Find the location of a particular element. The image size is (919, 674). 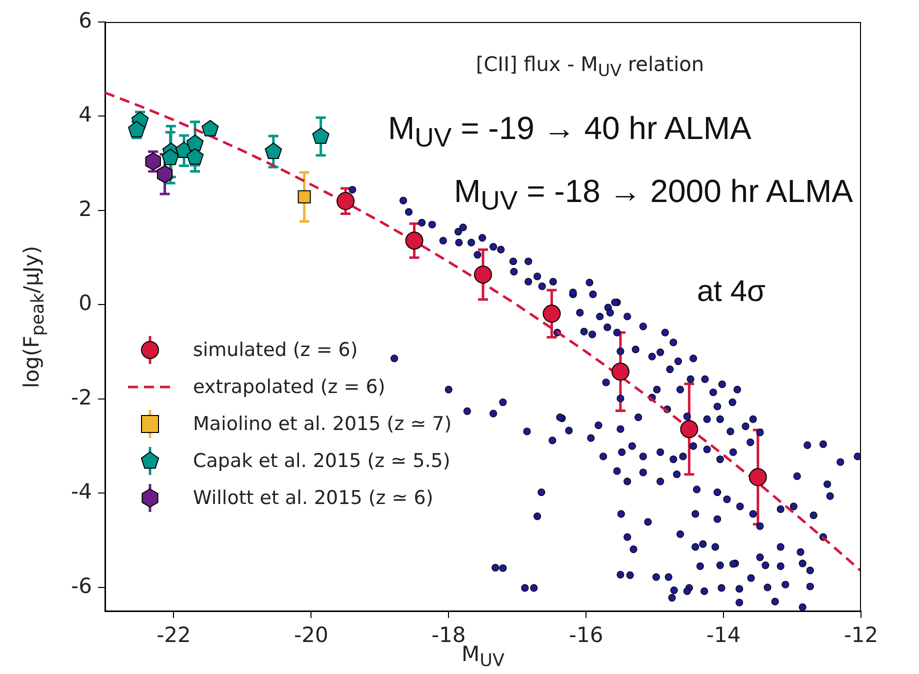

annotation: [CII] flux - M$_{UV}$ relation is located at coordinates (590, 66).